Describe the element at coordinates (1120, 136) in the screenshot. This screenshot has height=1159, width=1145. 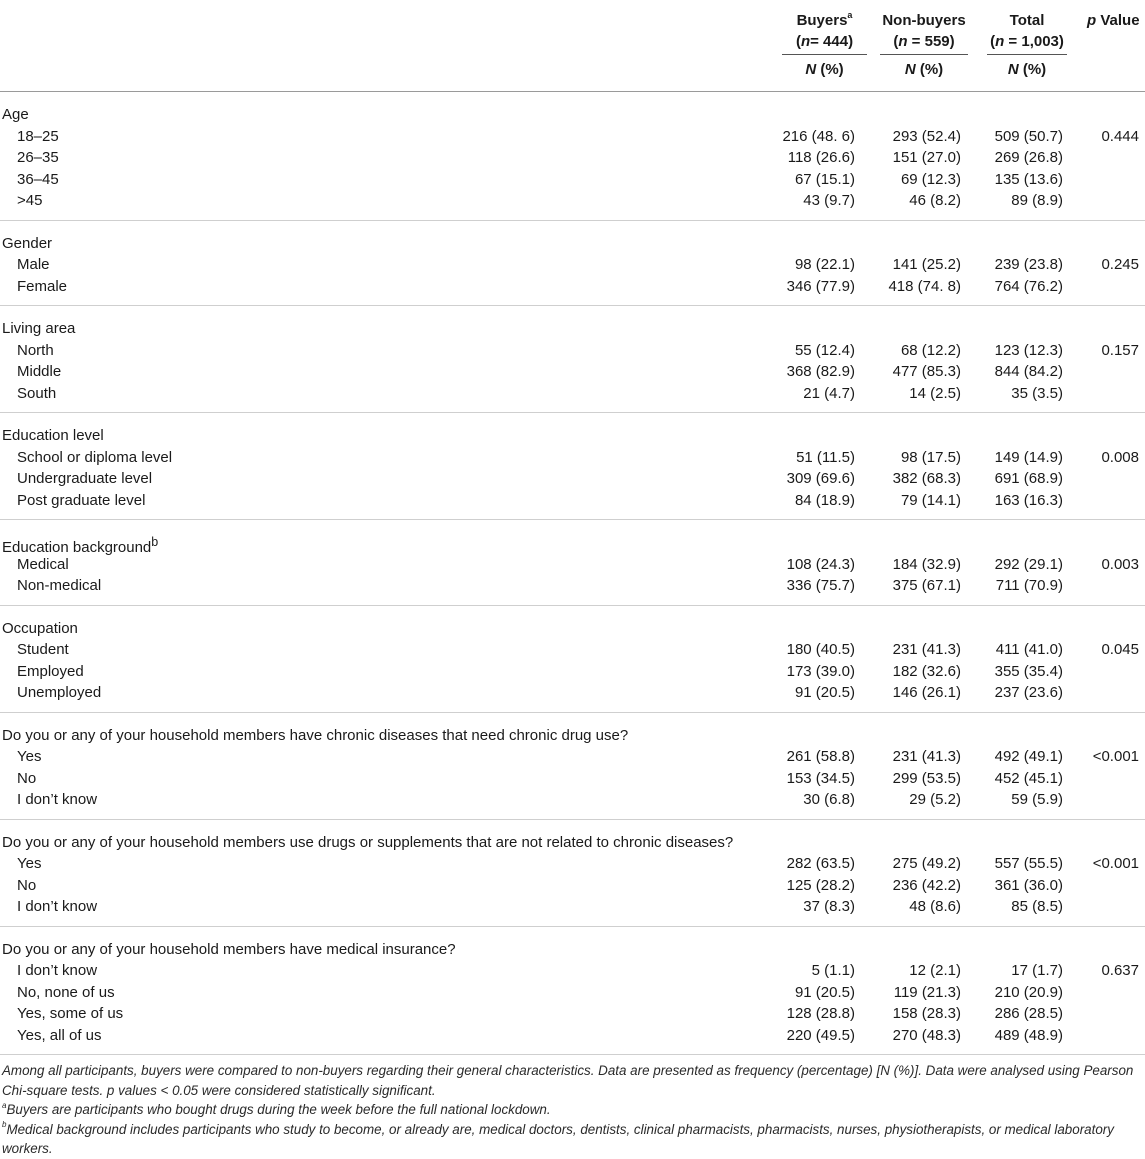
I see `p-value-cell: 0.444` at that location.